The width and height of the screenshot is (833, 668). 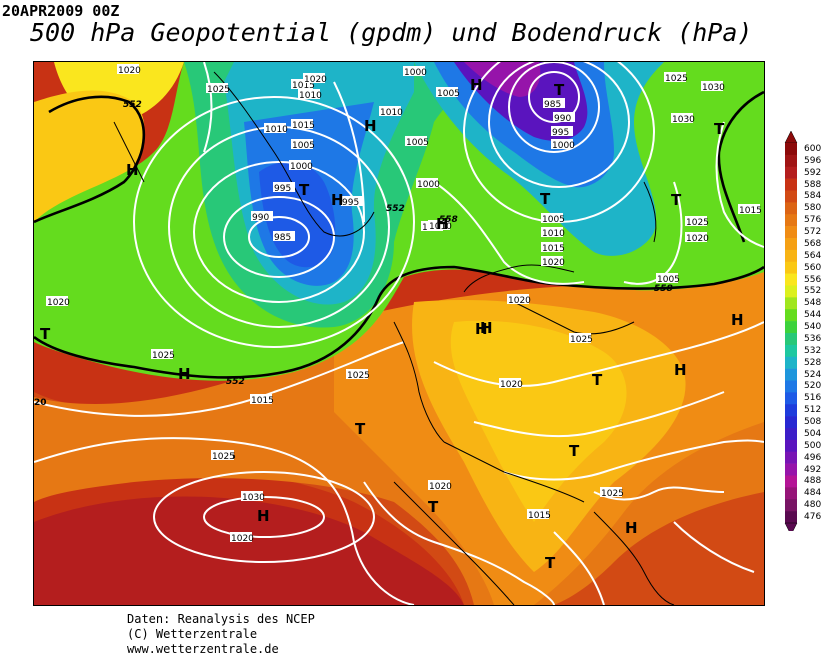 What do you see at coordinates (813, 267) in the screenshot?
I see `legend-level-label: 560` at bounding box center [813, 267].